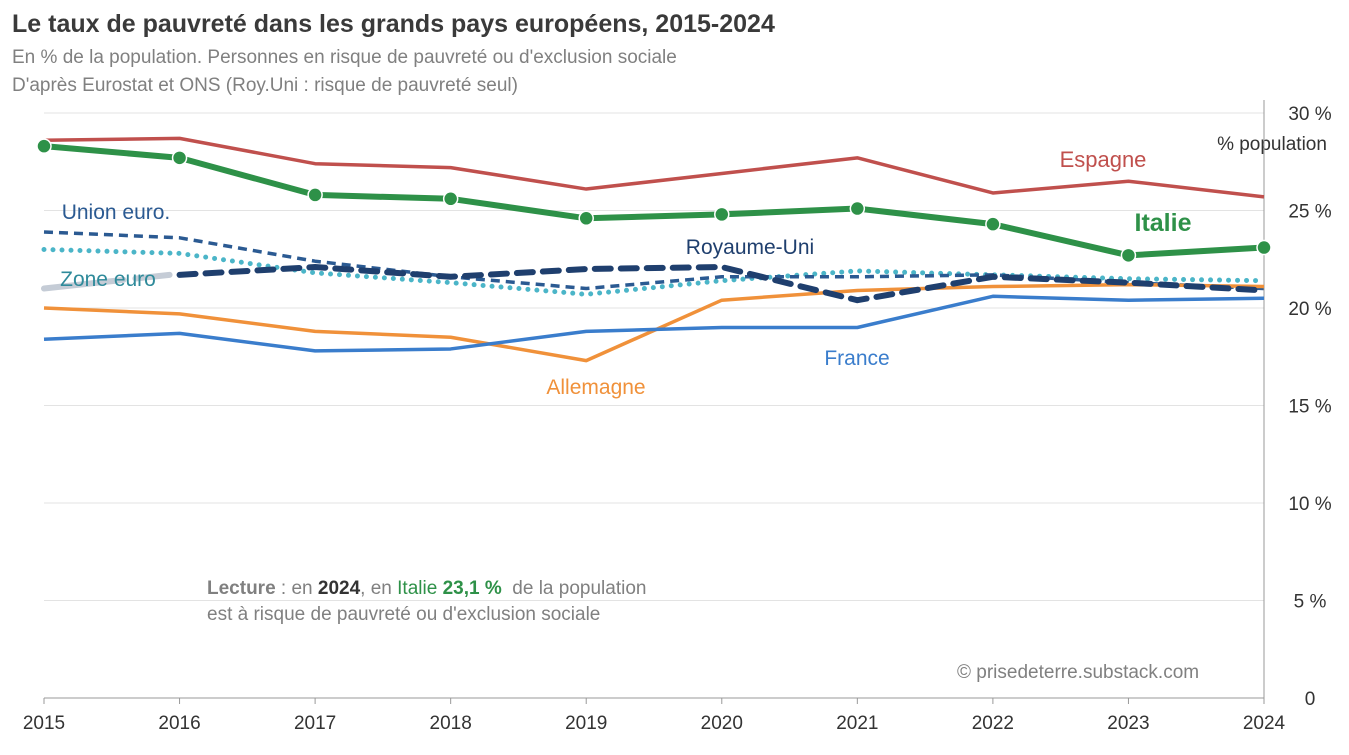 Image resolution: width=1349 pixels, height=755 pixels. What do you see at coordinates (379, 588) in the screenshot?
I see `lecture-text: , en` at bounding box center [379, 588].